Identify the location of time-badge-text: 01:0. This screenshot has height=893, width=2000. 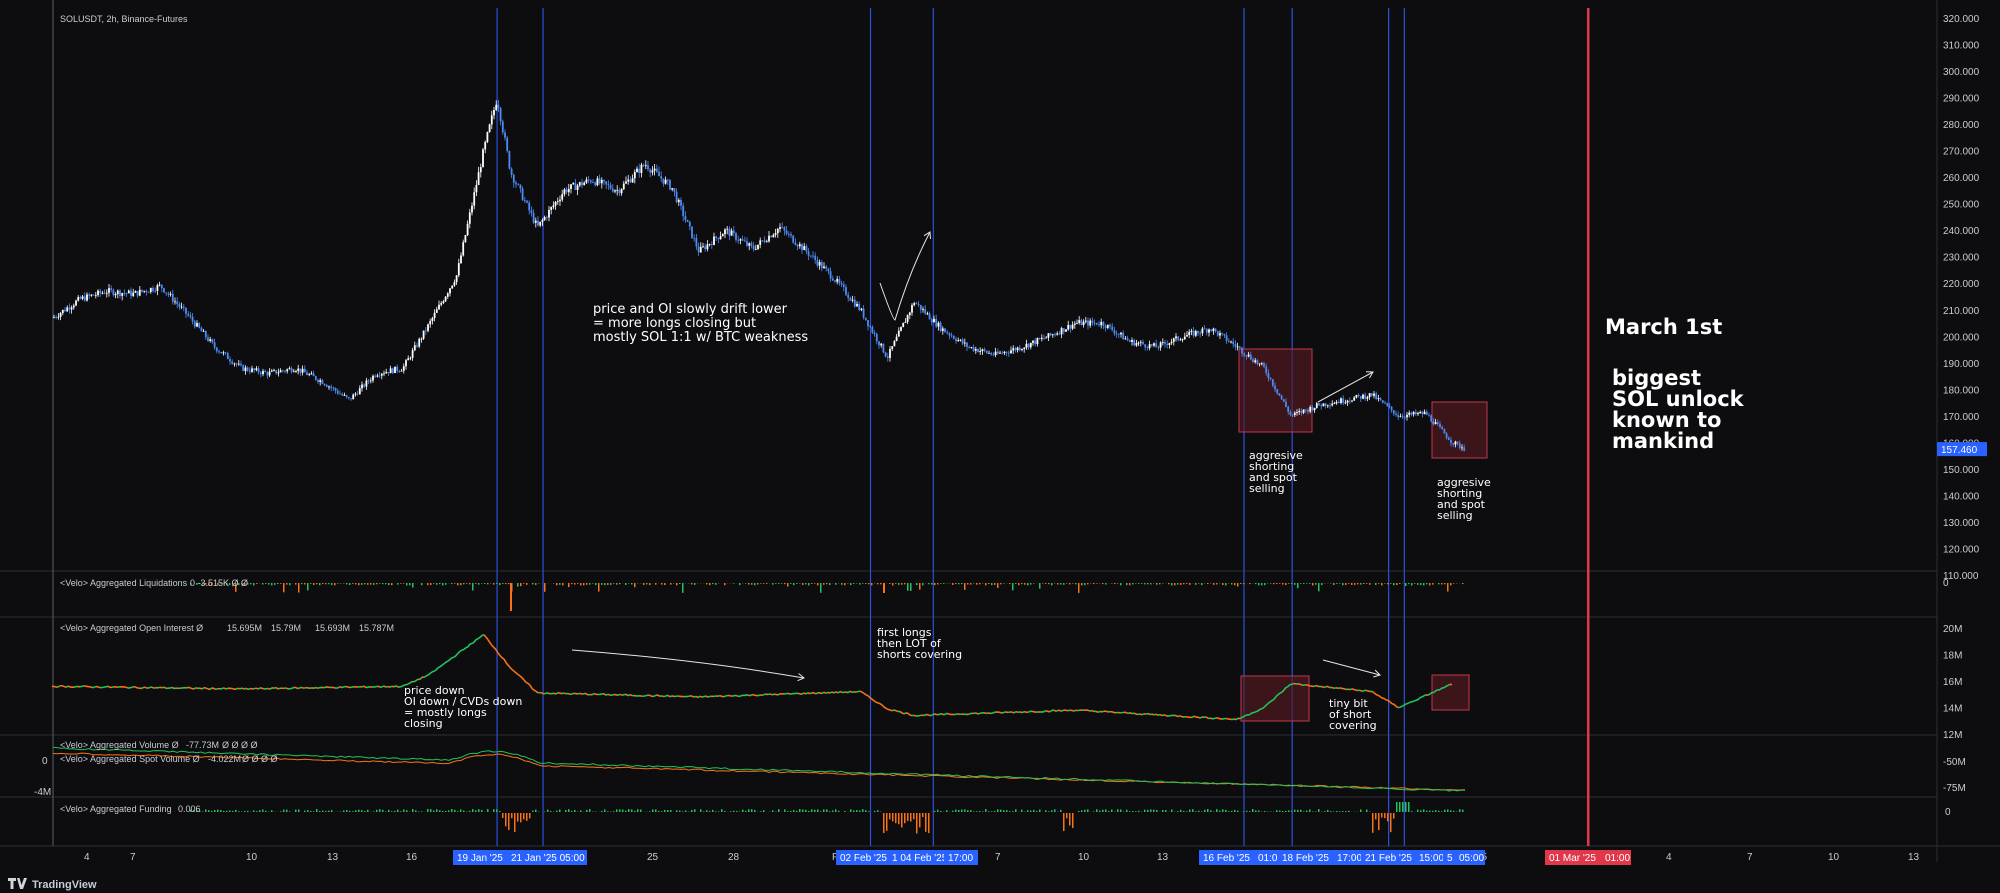
(1268, 858).